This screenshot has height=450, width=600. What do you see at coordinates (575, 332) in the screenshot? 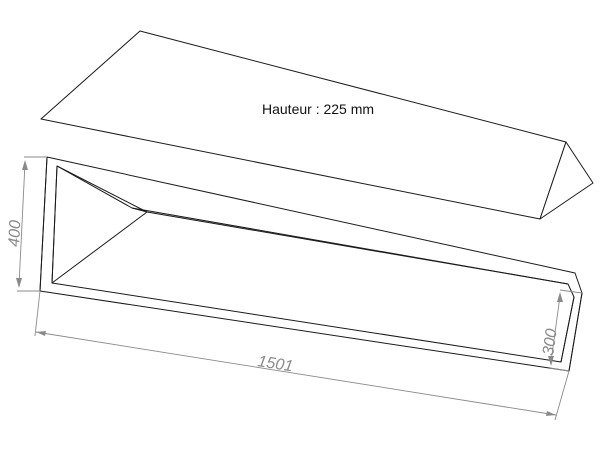
I see `tray-right-wall-edge` at bounding box center [575, 332].